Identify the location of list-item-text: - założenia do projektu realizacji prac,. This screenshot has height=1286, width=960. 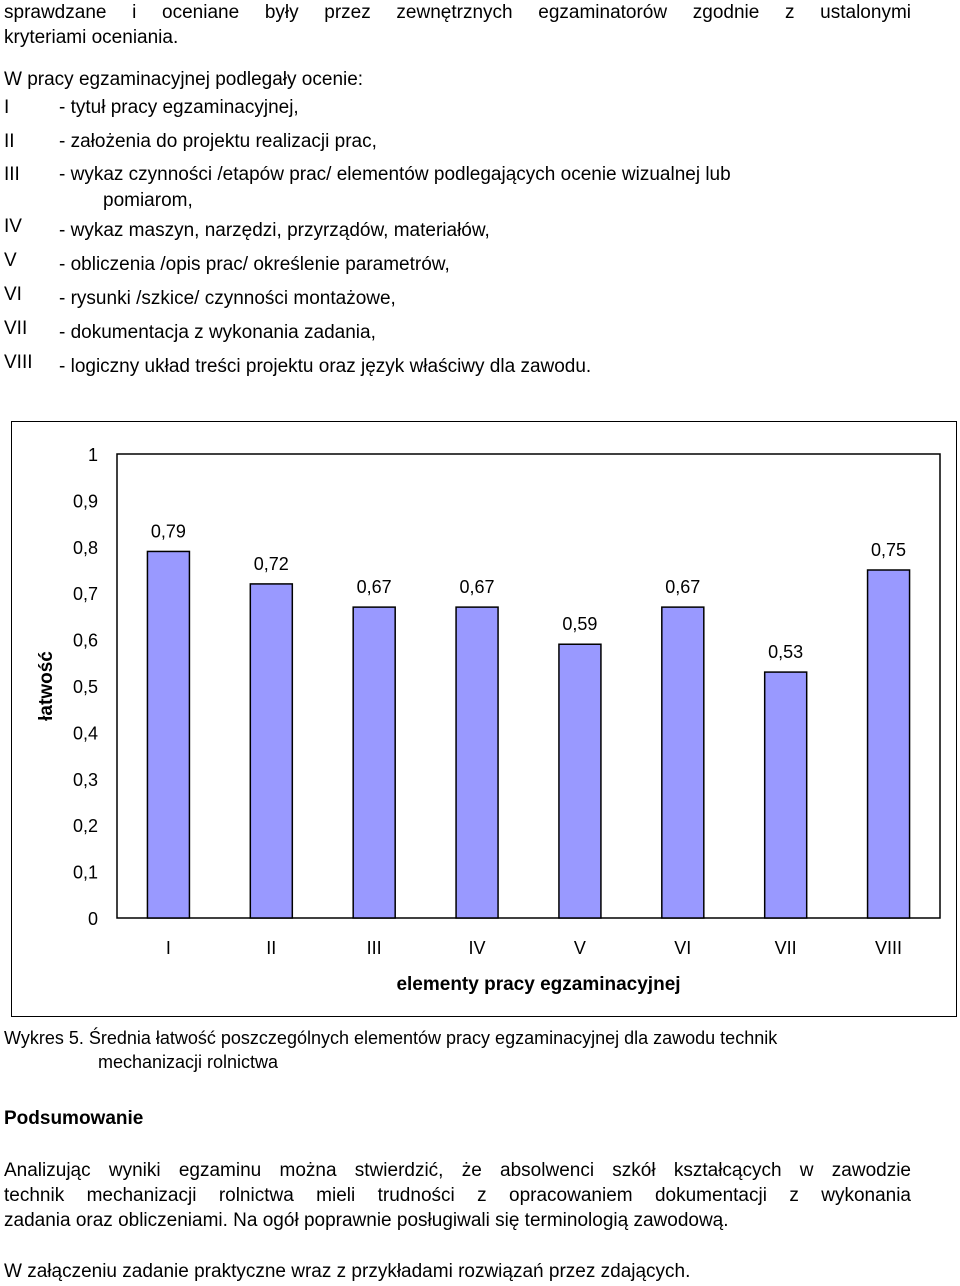
(218, 141).